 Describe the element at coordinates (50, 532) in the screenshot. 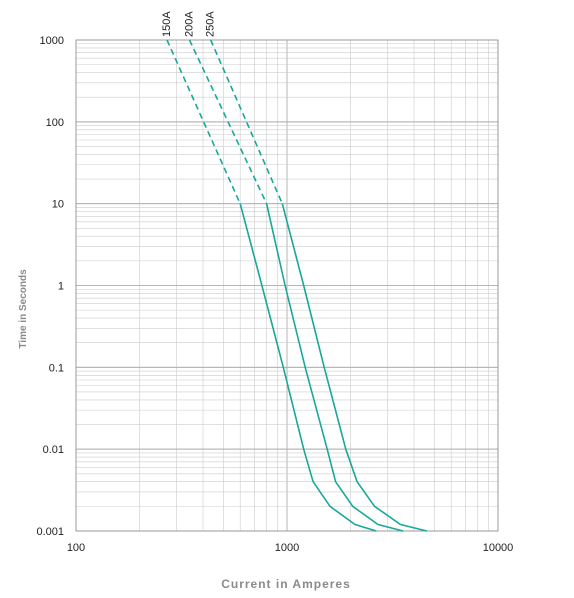

I see `y-tick-label: 0.001` at that location.